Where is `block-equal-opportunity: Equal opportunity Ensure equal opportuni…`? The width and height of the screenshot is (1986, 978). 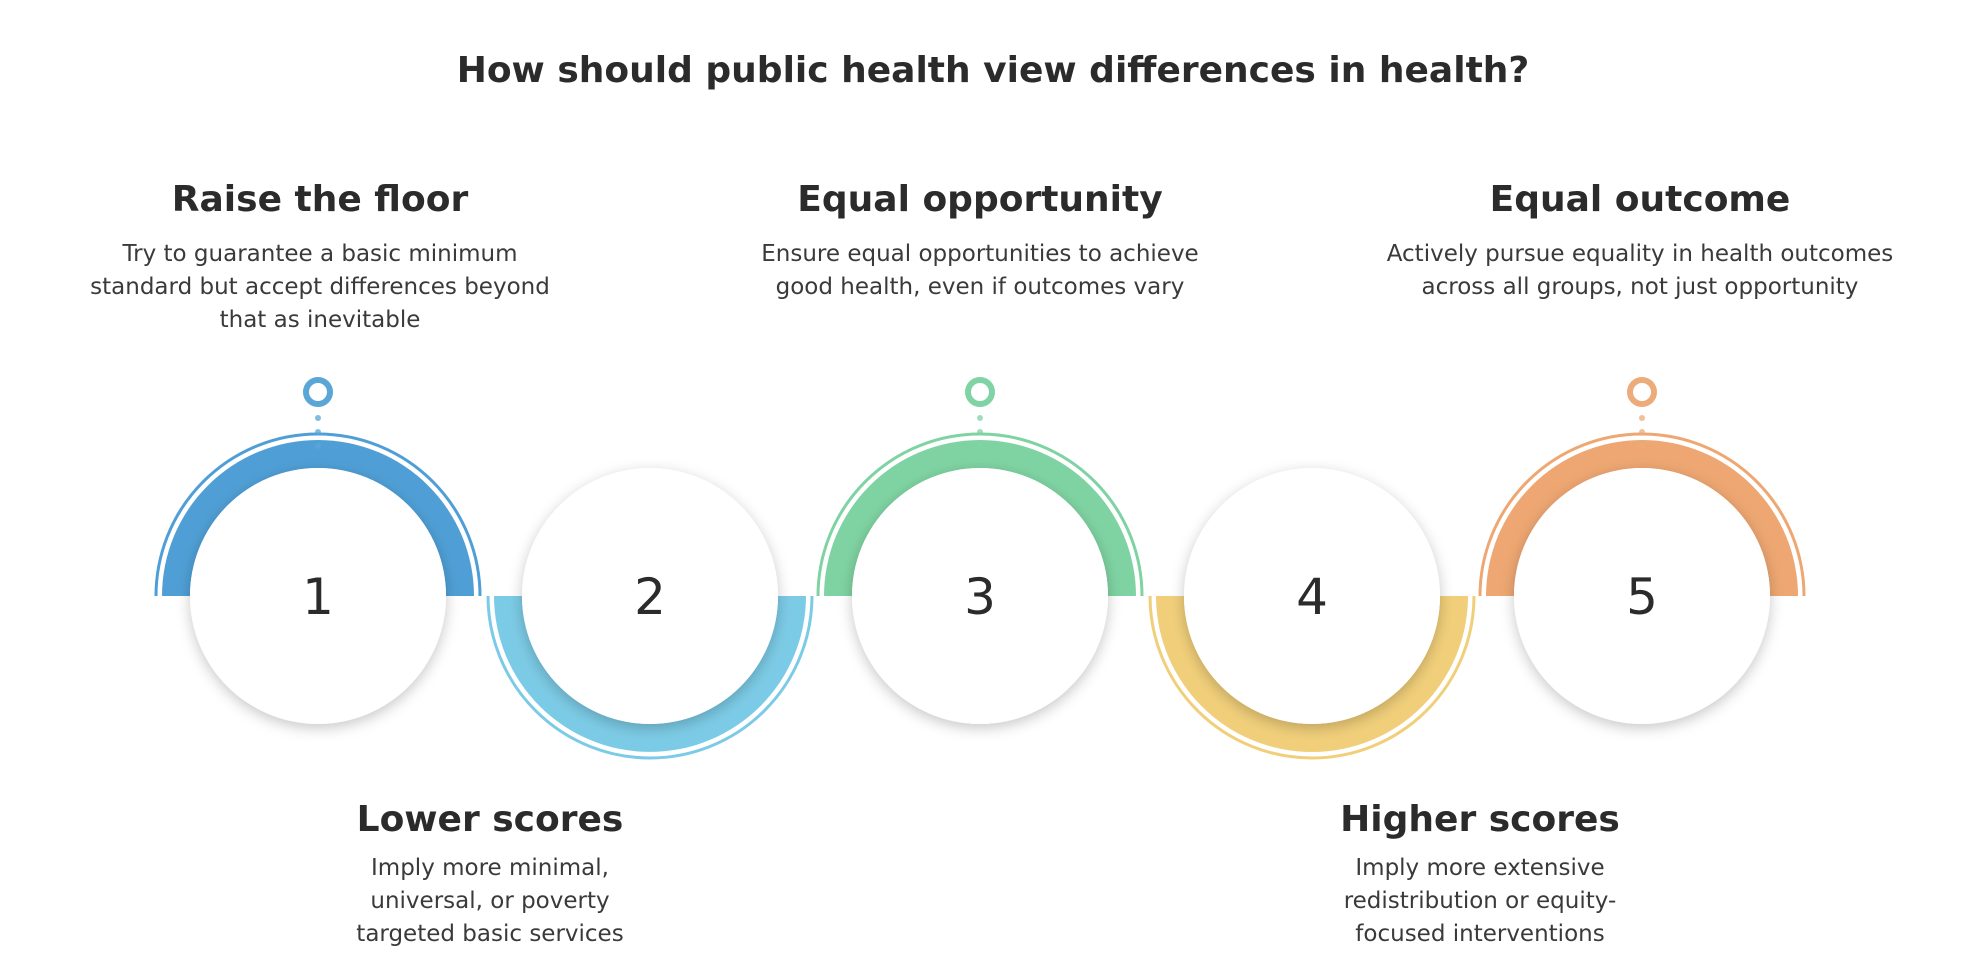
block-equal-opportunity: Equal opportunity Ensure equal opportuni… is located at coordinates (980, 241).